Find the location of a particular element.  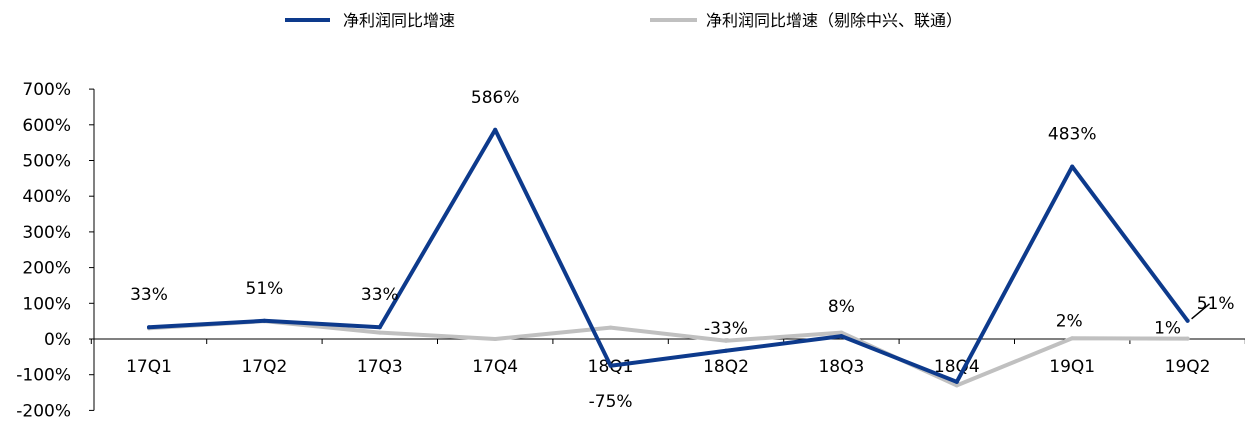

x-axis: 17Q117Q217Q317Q418Q118Q218Q318Q419Q119Q2 is located at coordinates (667, 357).